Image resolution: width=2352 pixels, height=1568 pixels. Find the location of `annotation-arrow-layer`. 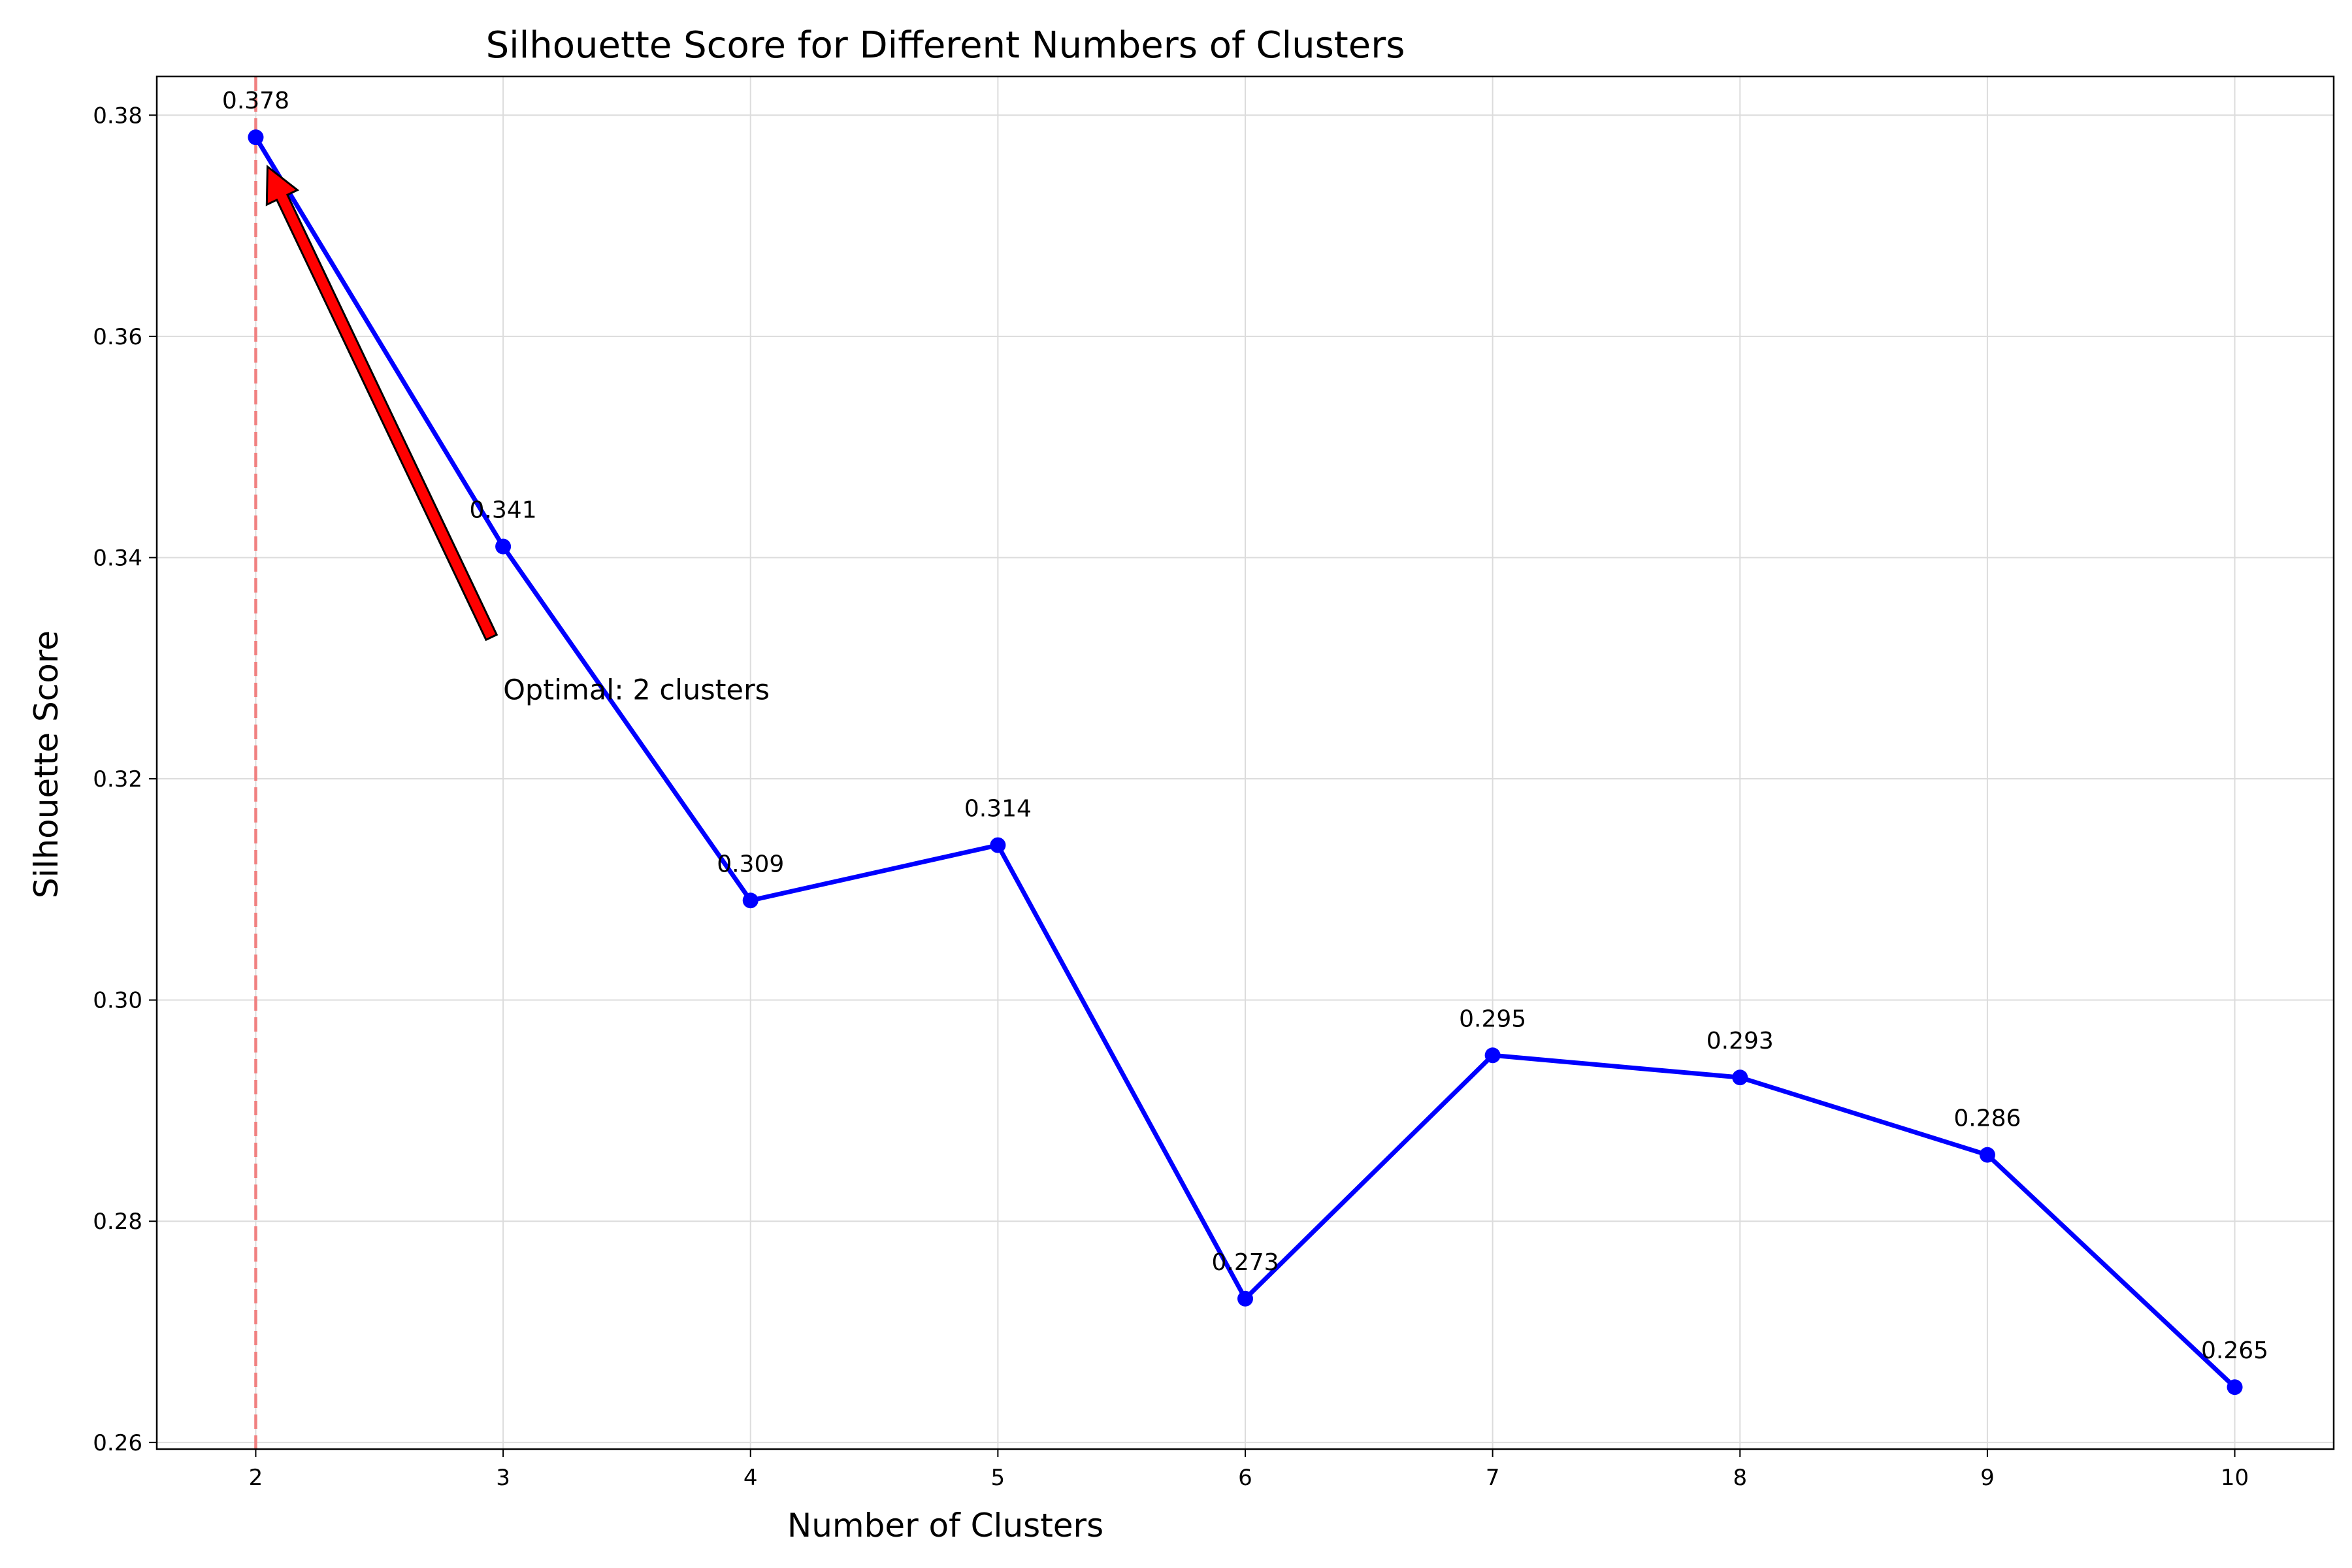

annotation-arrow-layer is located at coordinates (381, 403).